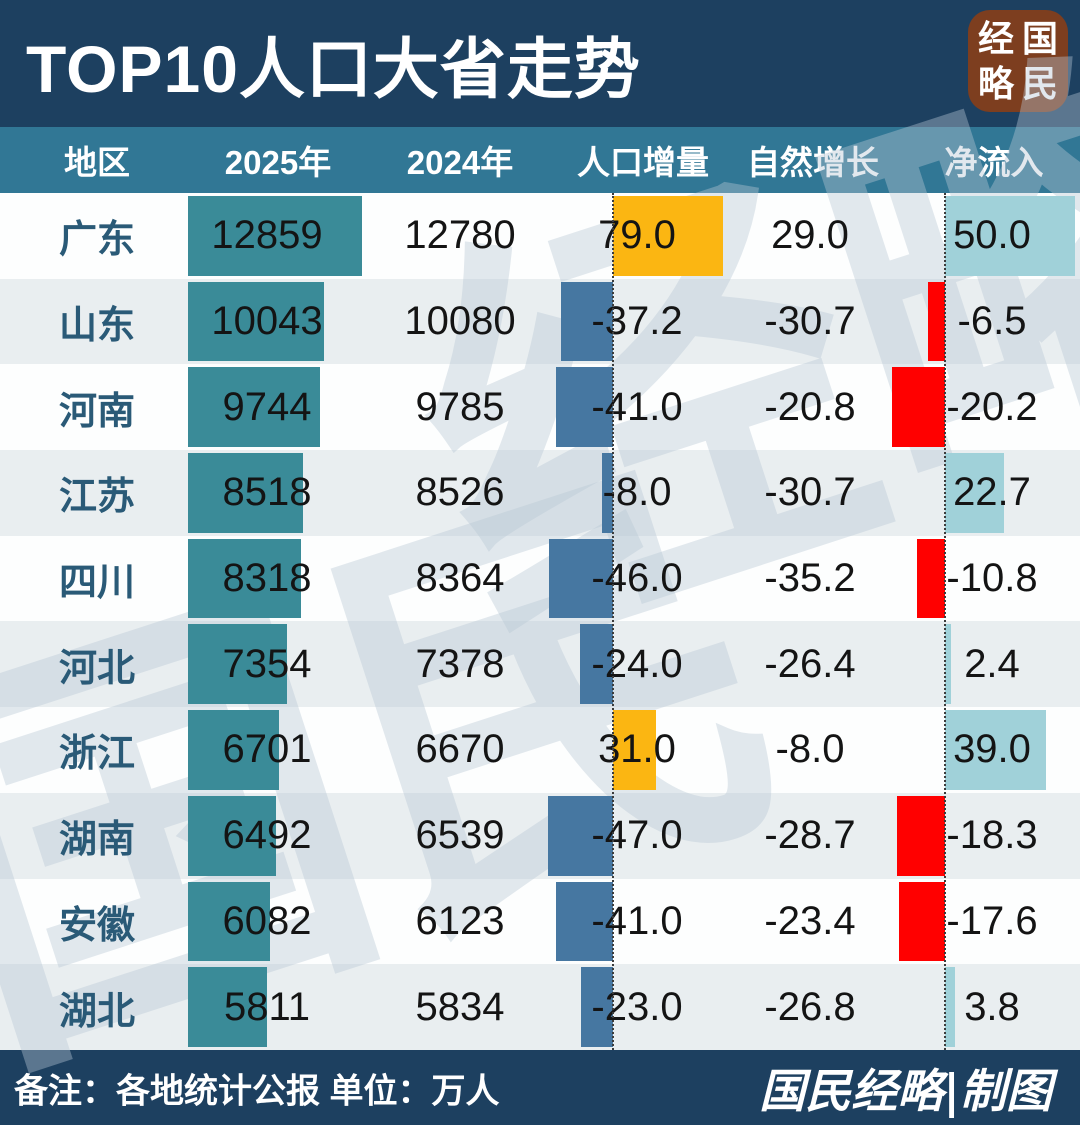  I want to click on value-2025: 6082, so click(267, 920).